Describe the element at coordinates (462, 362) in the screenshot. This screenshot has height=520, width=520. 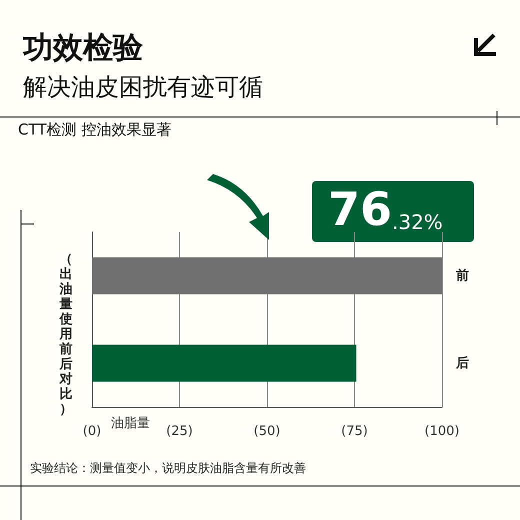
I see `y-tick-label: 后` at that location.